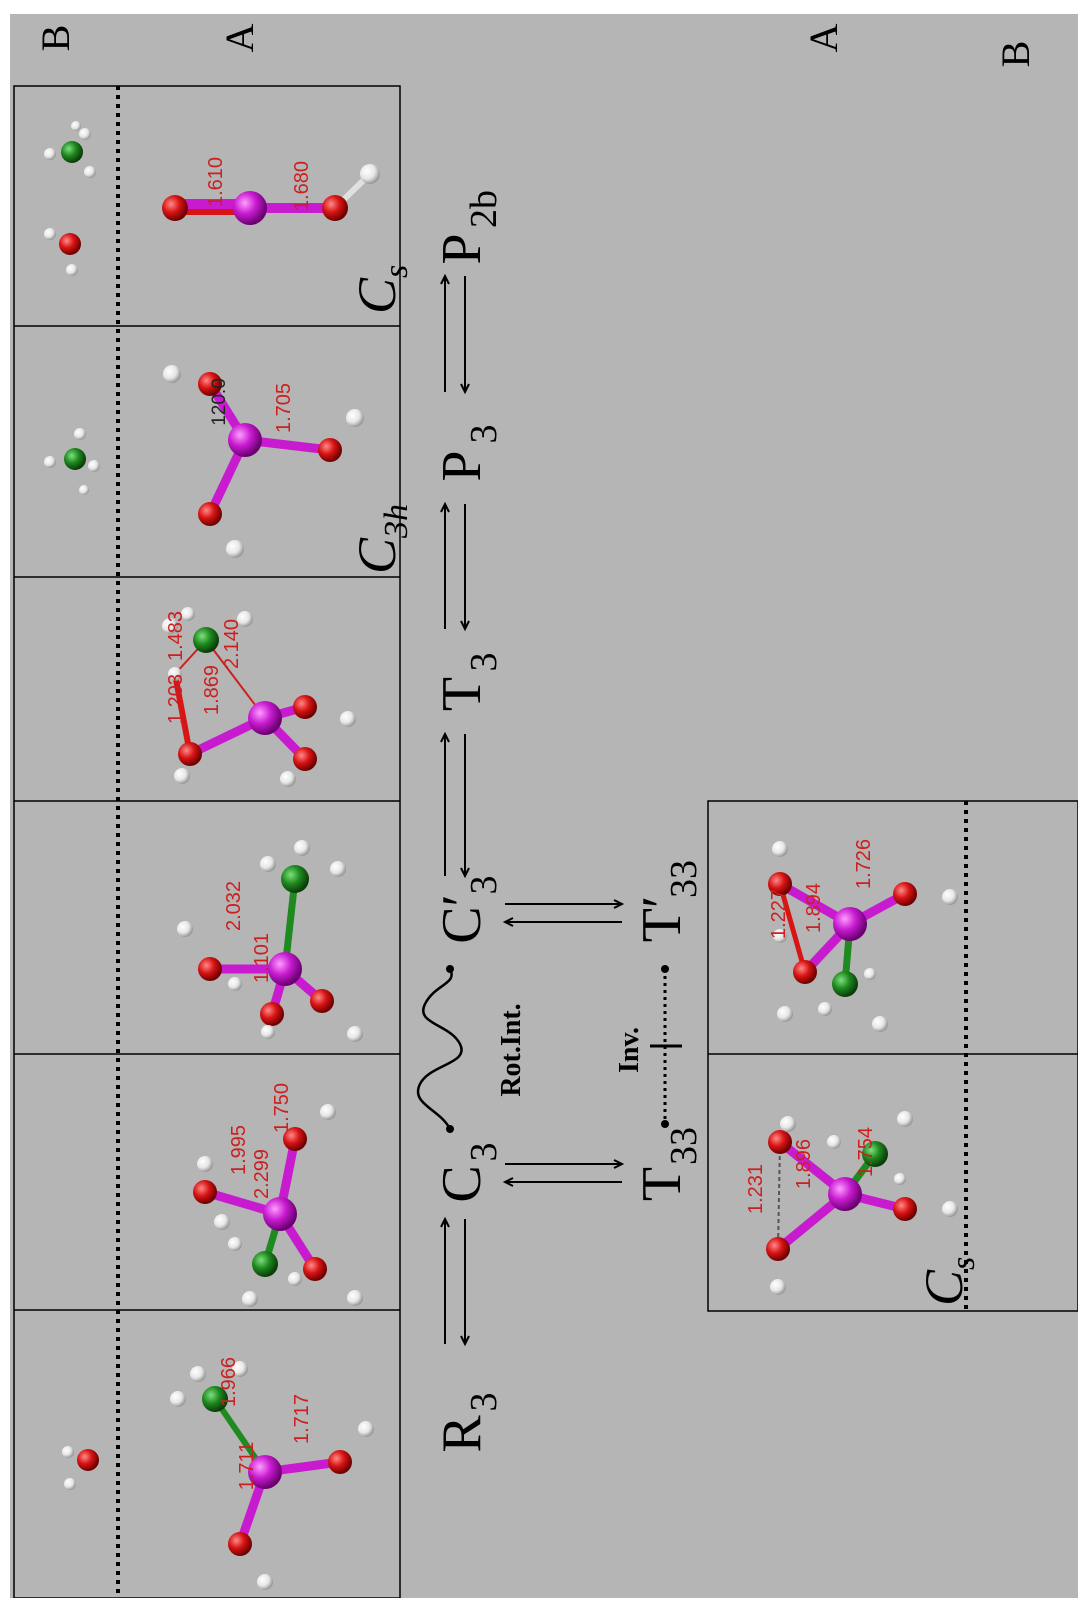 Image resolution: width=1078 pixels, height=1598 pixels. Describe the element at coordinates (239, 37) in the screenshot. I see `region-A-top: A` at that location.